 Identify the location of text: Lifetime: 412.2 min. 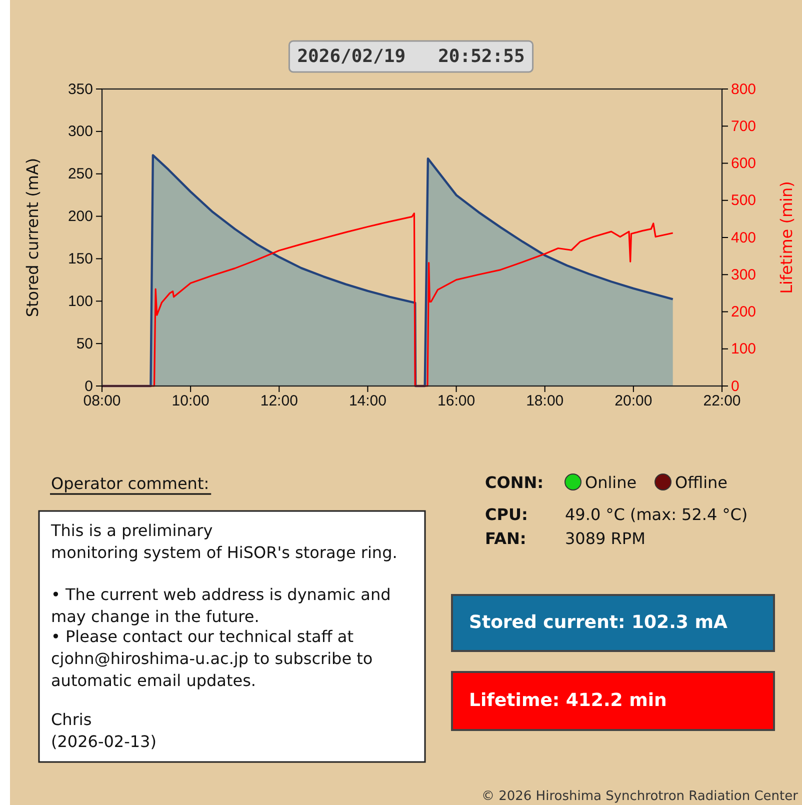
(568, 700).